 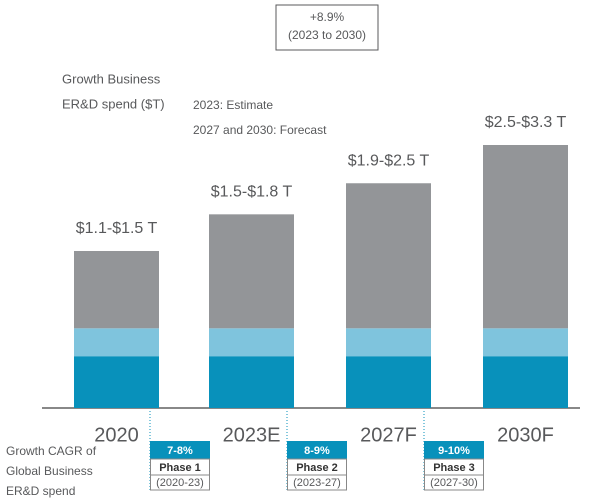 I want to click on bar-label: $1.5-$1.8 T, so click(x=252, y=192).